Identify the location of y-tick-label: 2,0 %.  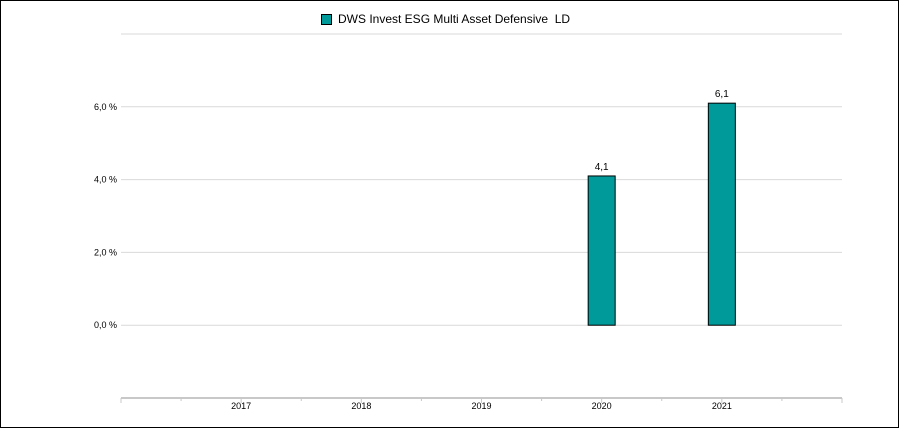
(105, 252).